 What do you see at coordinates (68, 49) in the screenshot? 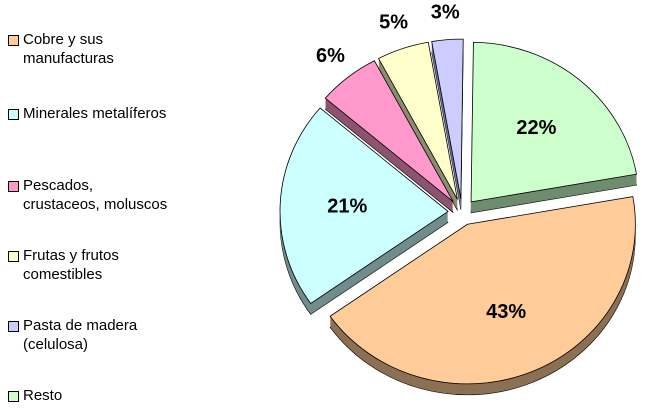
I see `legend-label: Cobre y sus manufacturas` at bounding box center [68, 49].